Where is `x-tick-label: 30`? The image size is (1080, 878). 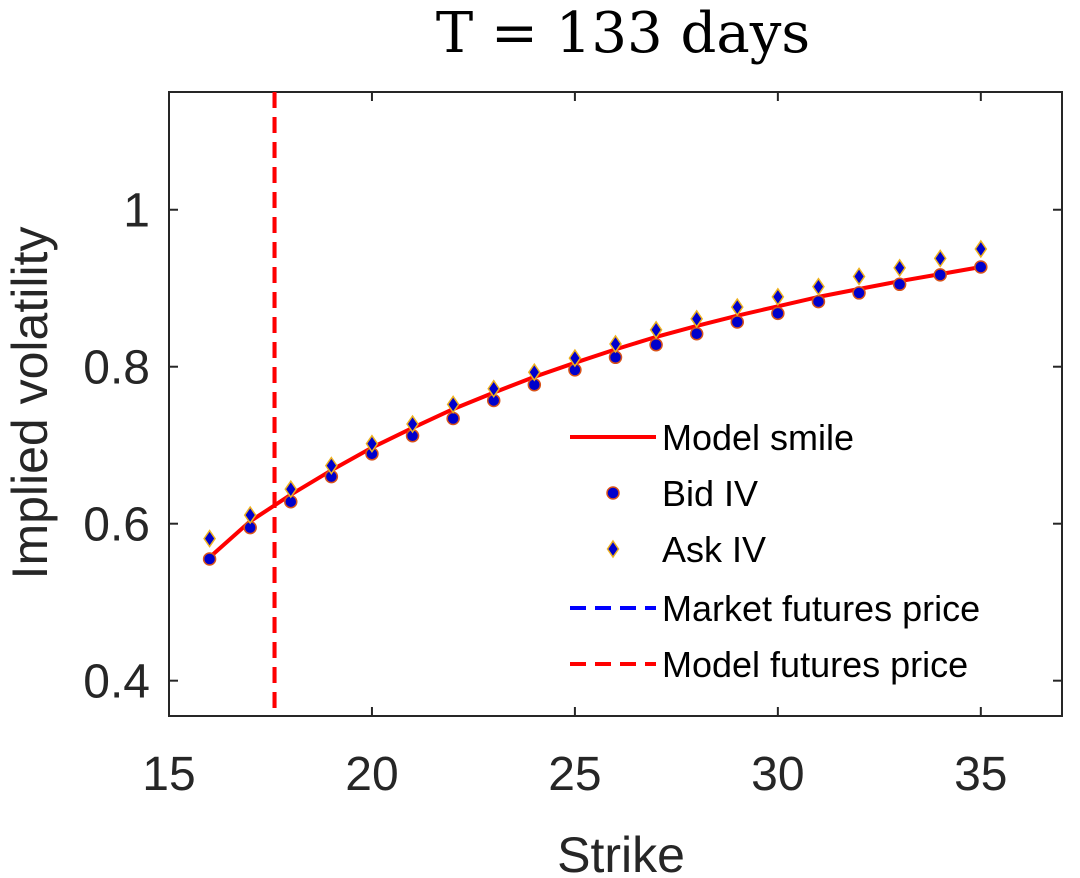
x-tick-label: 30 is located at coordinates (777, 774).